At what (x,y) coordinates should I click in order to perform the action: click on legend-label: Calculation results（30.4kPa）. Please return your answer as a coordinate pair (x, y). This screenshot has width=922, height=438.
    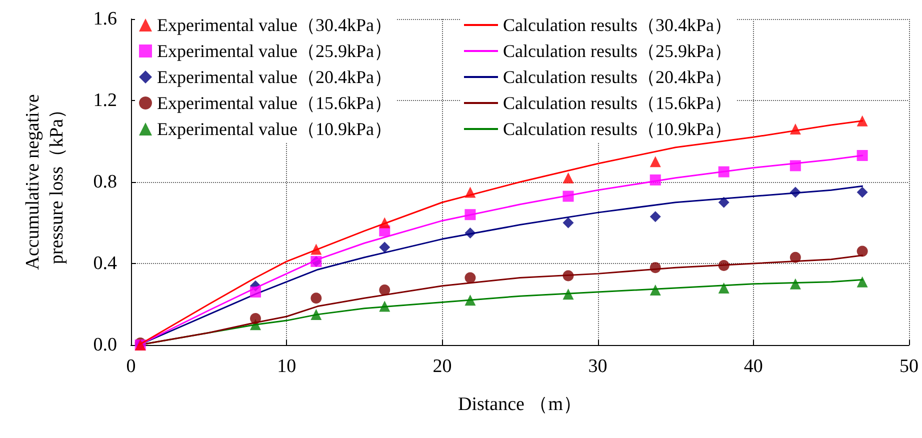
    Looking at the image, I should click on (617, 25).